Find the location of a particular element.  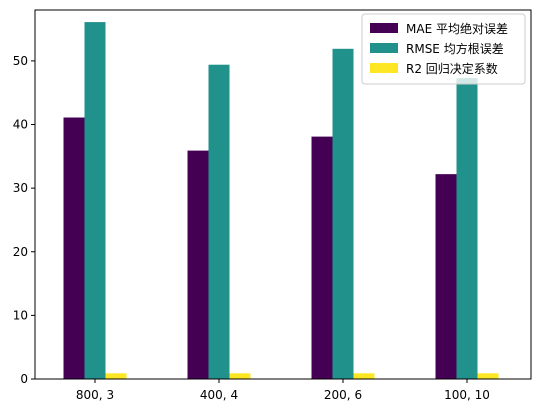

legend-label-1: MAE 平均绝对误差 is located at coordinates (457, 28).